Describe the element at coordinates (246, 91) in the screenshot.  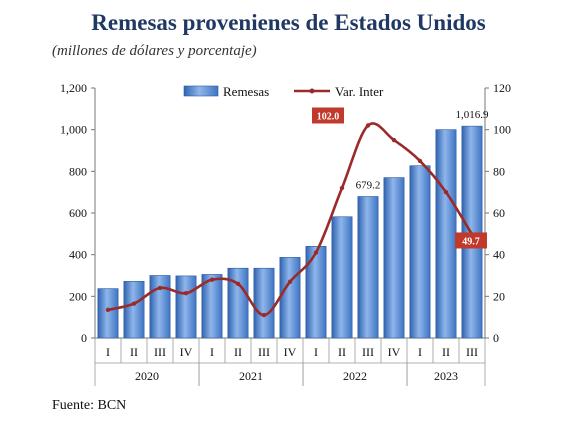
I see `legend-remesas-label: Remesas` at that location.